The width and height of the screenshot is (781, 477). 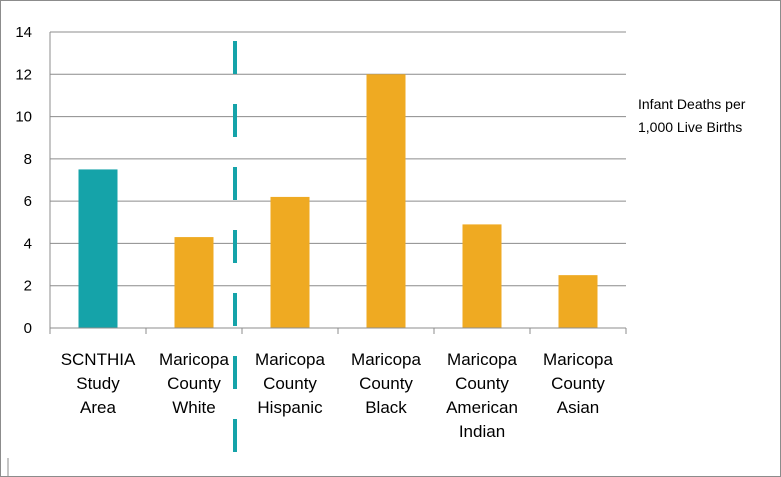 What do you see at coordinates (23, 180) in the screenshot?
I see `y-axis-ticks: 0 2 4 6 8 10 12 14` at bounding box center [23, 180].